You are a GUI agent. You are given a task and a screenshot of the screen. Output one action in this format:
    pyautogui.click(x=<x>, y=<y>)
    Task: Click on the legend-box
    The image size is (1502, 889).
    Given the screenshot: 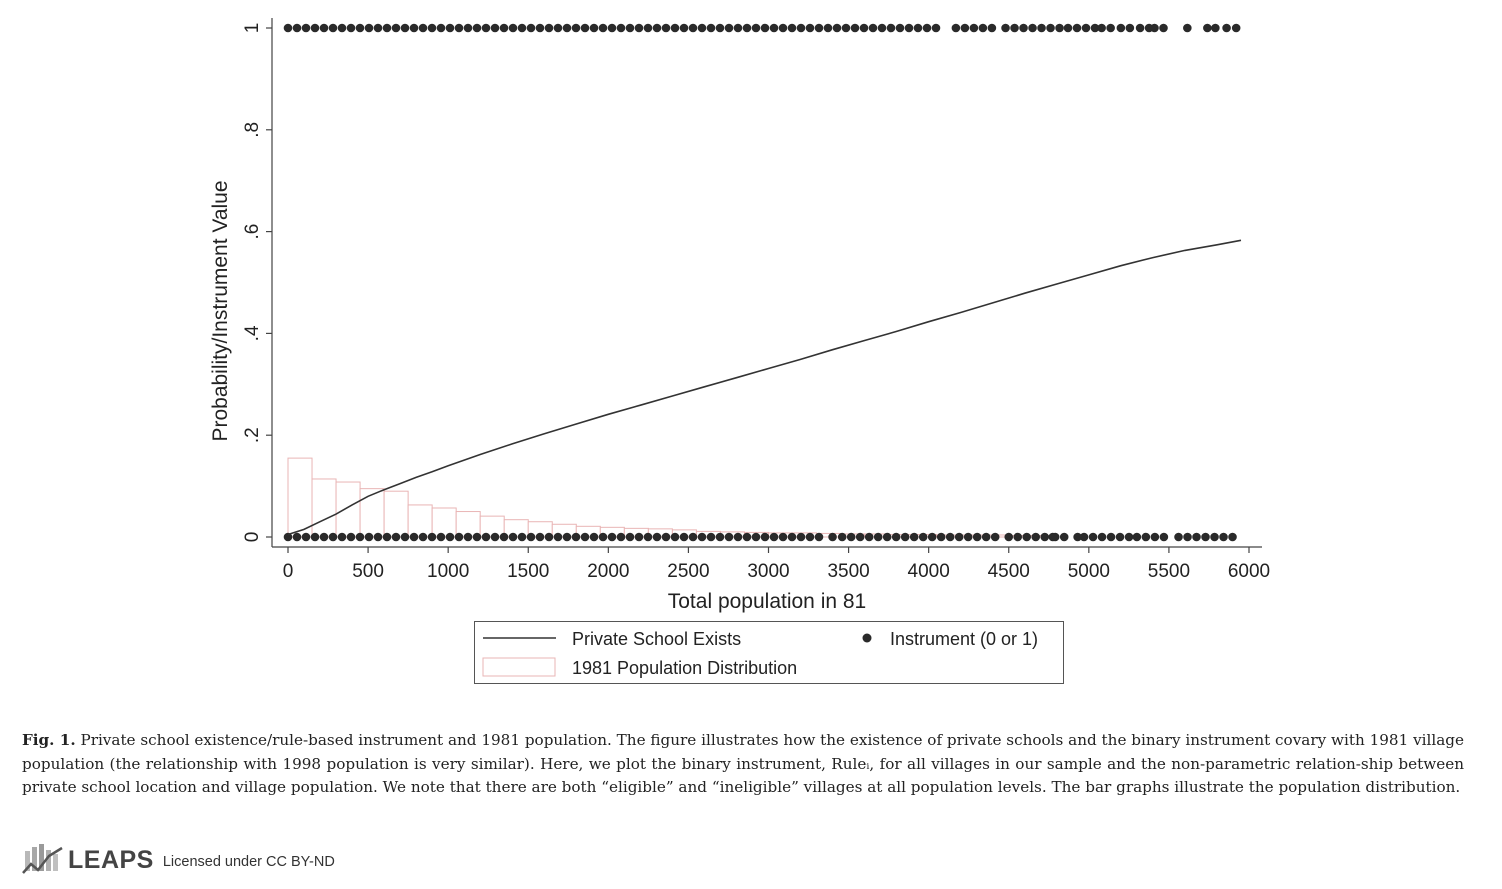 What is the action you would take?
    pyautogui.click(x=769, y=652)
    